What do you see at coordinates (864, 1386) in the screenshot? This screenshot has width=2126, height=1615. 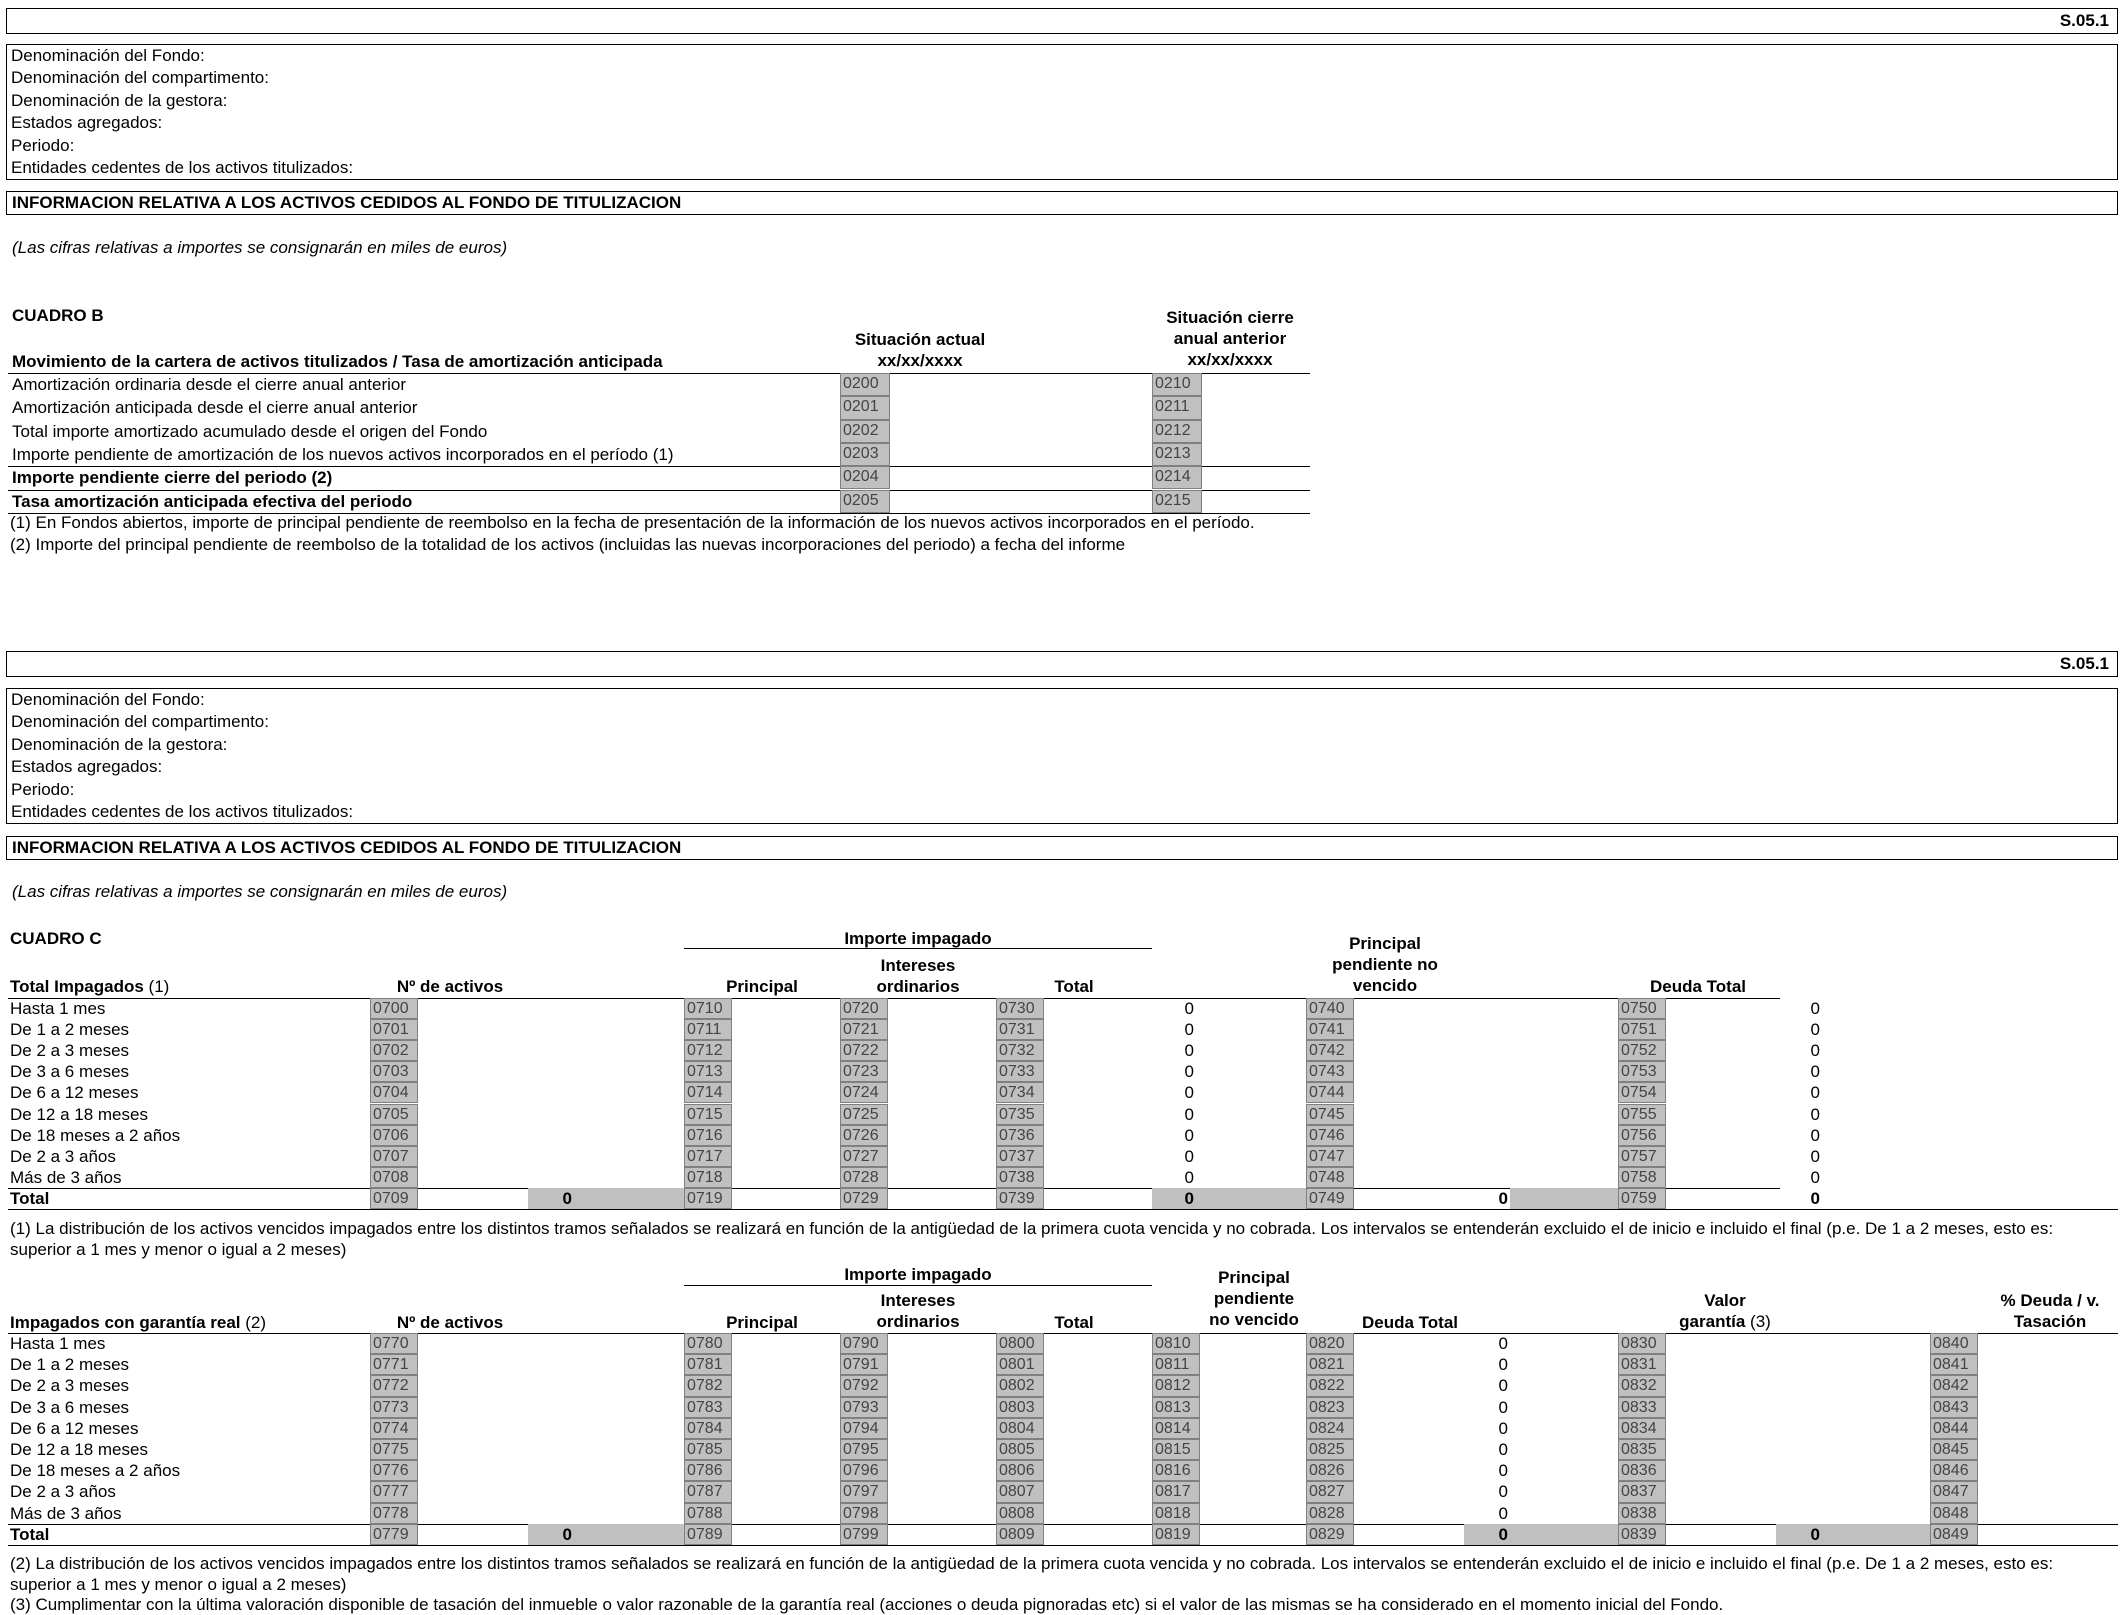 I see `field-code: 0792` at bounding box center [864, 1386].